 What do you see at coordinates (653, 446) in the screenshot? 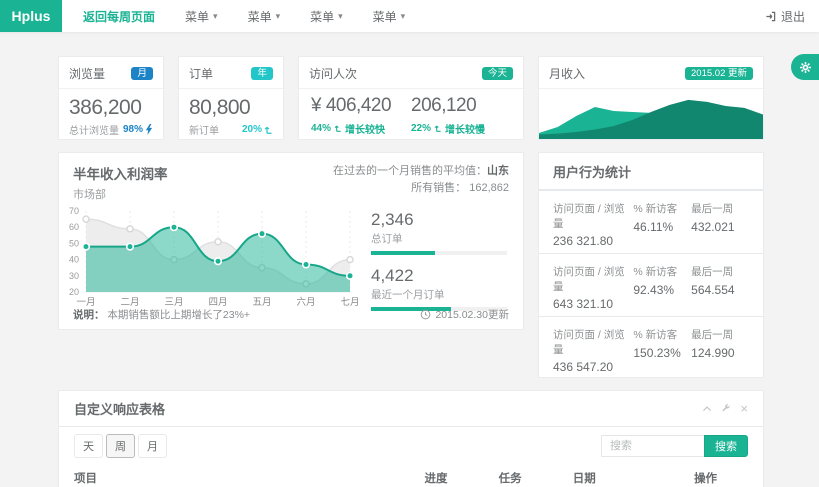
I see `search-input` at bounding box center [653, 446].